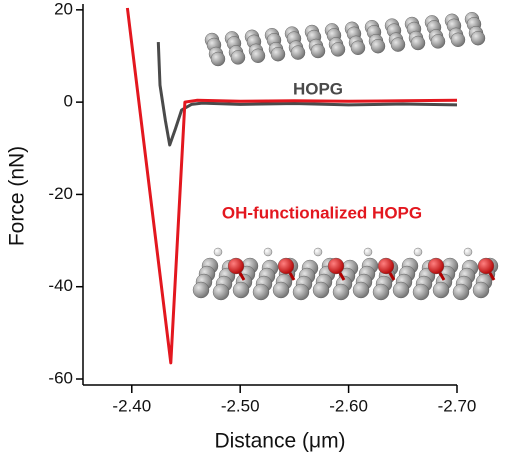  What do you see at coordinates (17, 196) in the screenshot?
I see `y-axis-label: Force (nN)` at bounding box center [17, 196].